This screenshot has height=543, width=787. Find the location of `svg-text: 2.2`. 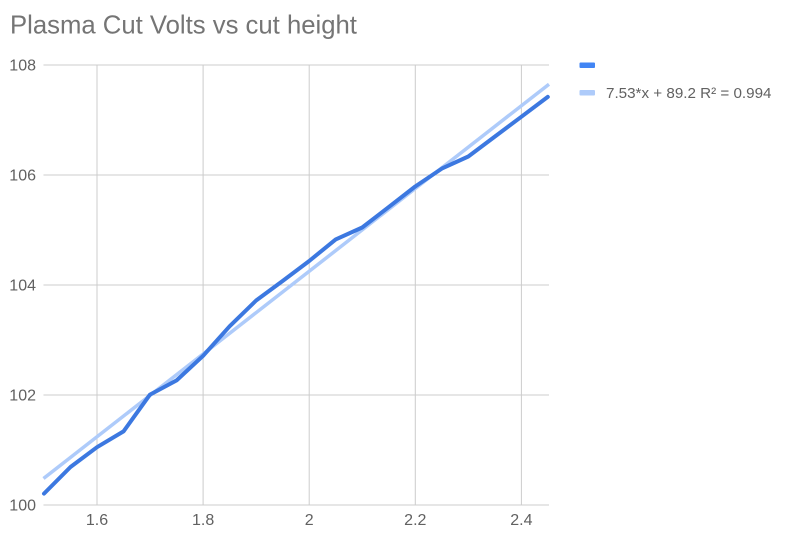

svg-text: 2.2 is located at coordinates (415, 520).